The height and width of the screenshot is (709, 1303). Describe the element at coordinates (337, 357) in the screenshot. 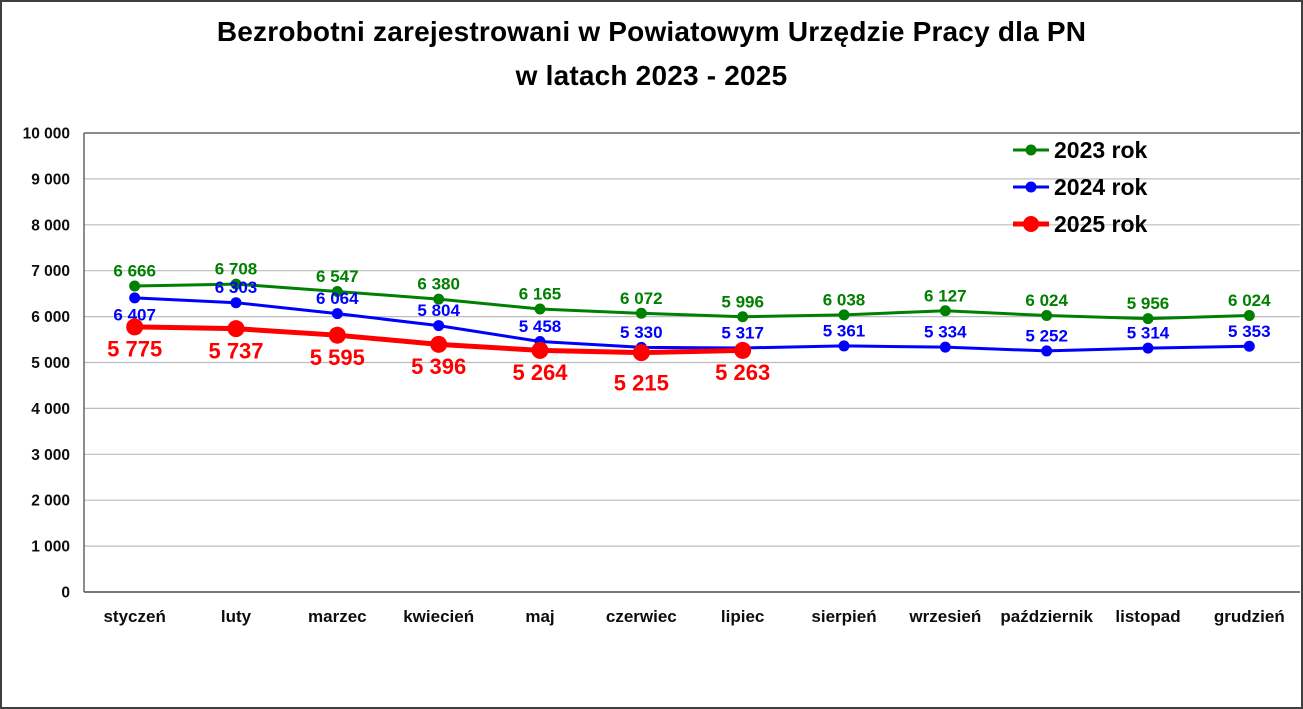

I see `data-point-label: 5 595` at that location.